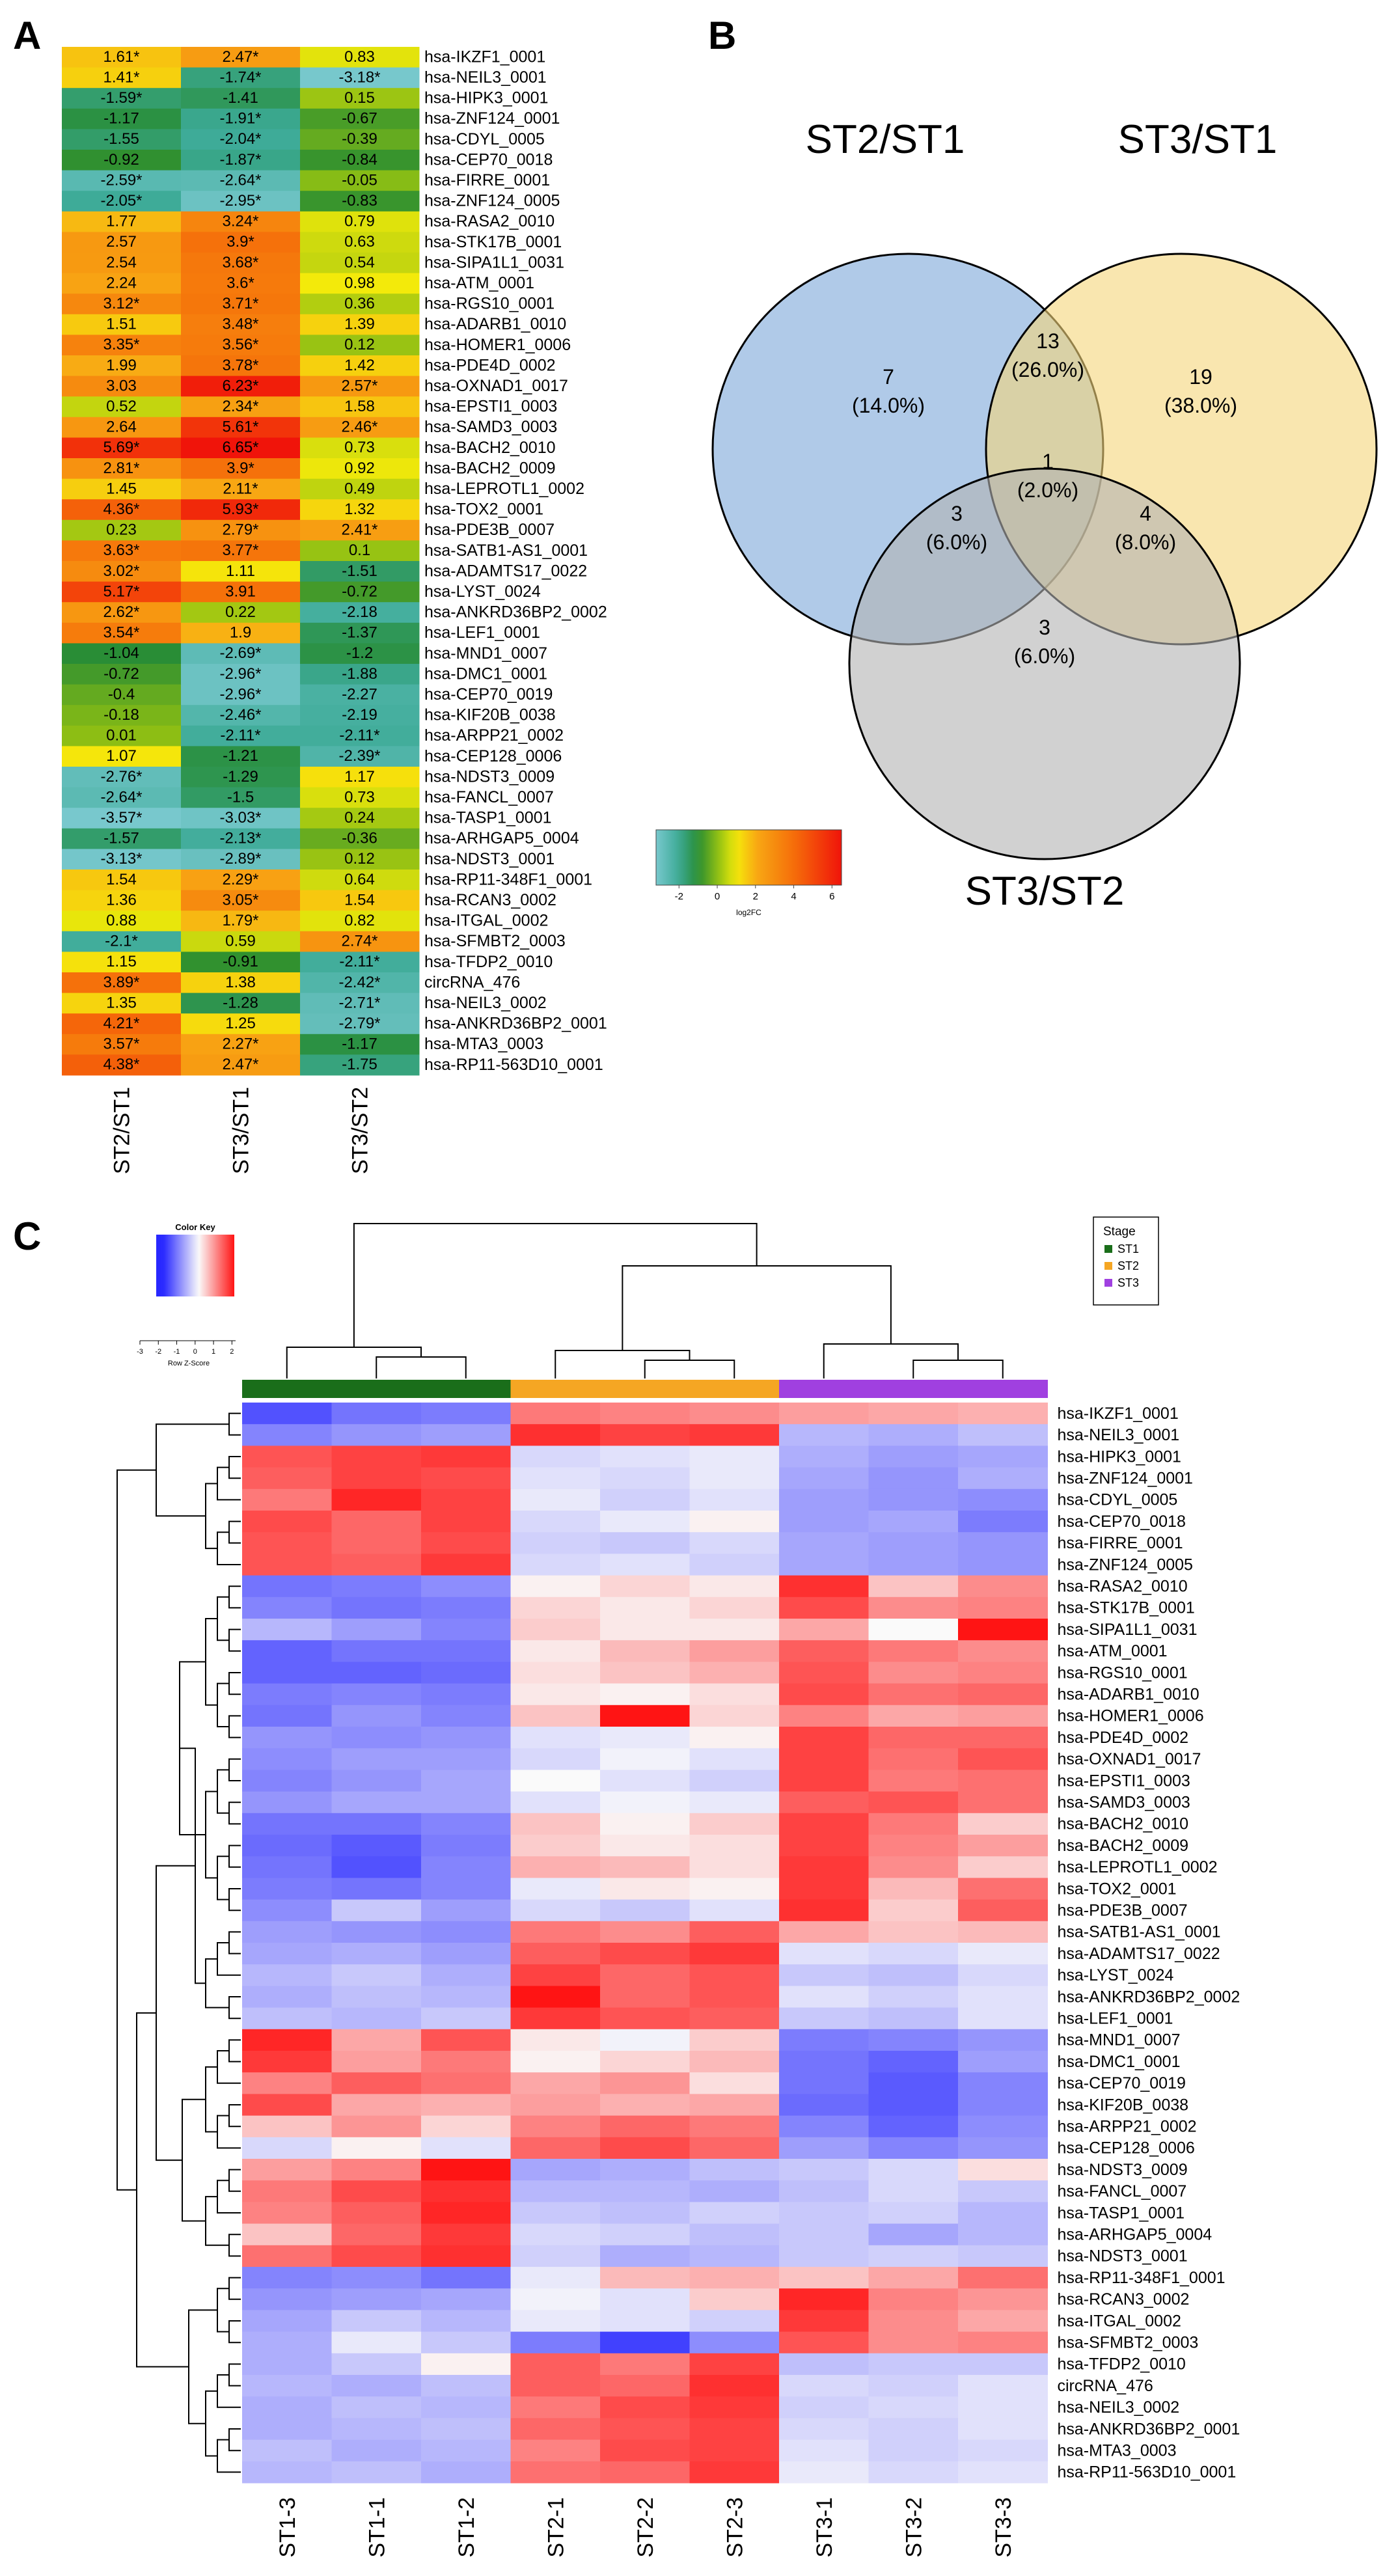 This screenshot has width=1398, height=2576. What do you see at coordinates (121, 612) in the screenshot?
I see `fc-value: 2.62*` at bounding box center [121, 612].